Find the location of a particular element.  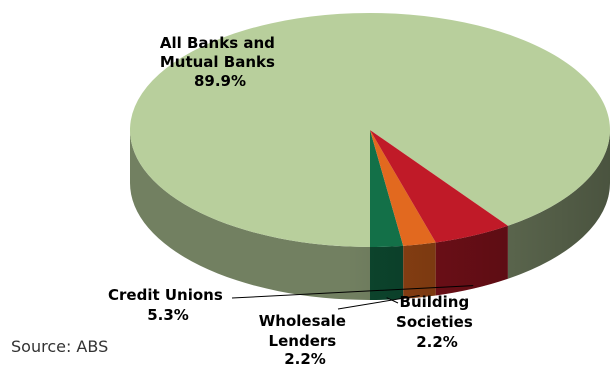

leader-building-societies is located at coordinates (392, 300).